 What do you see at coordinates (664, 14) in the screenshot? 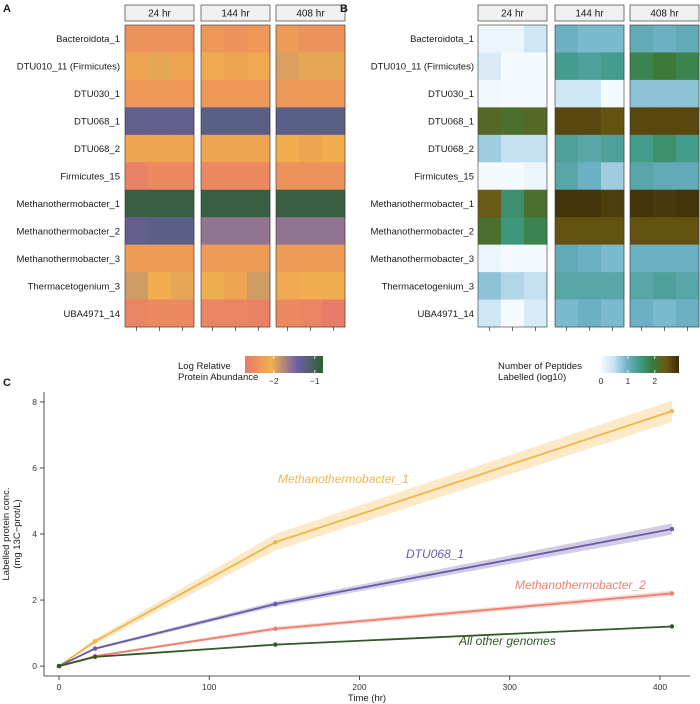
I see `b-facet-label: 408 hr` at bounding box center [664, 14].